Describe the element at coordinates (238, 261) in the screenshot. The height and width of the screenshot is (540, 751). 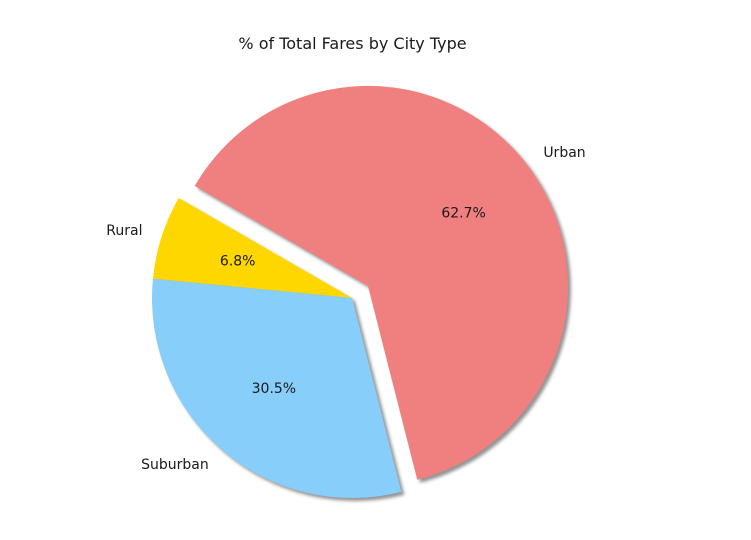
I see `pie-pct-label-rural: 6.8%` at that location.